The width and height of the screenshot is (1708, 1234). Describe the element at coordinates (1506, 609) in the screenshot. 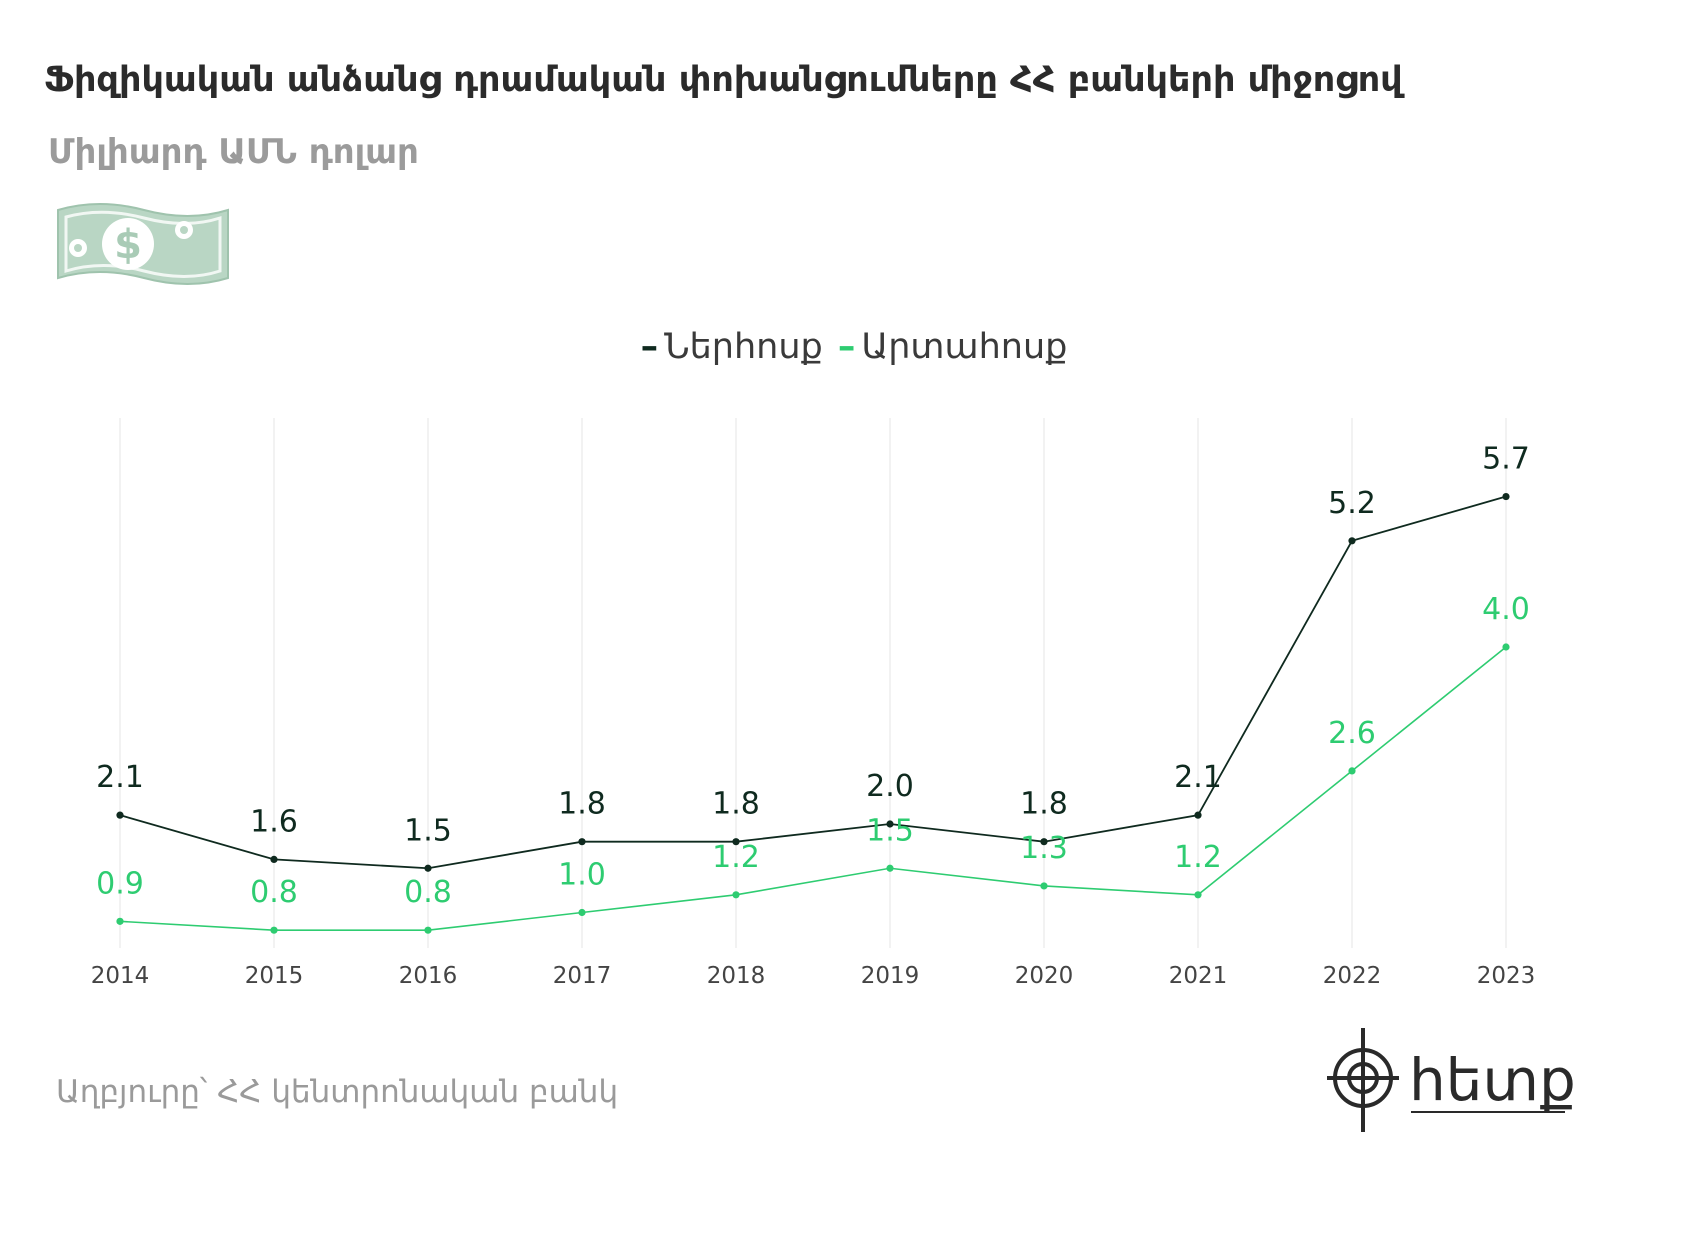

I see `data-label: 4.0` at that location.